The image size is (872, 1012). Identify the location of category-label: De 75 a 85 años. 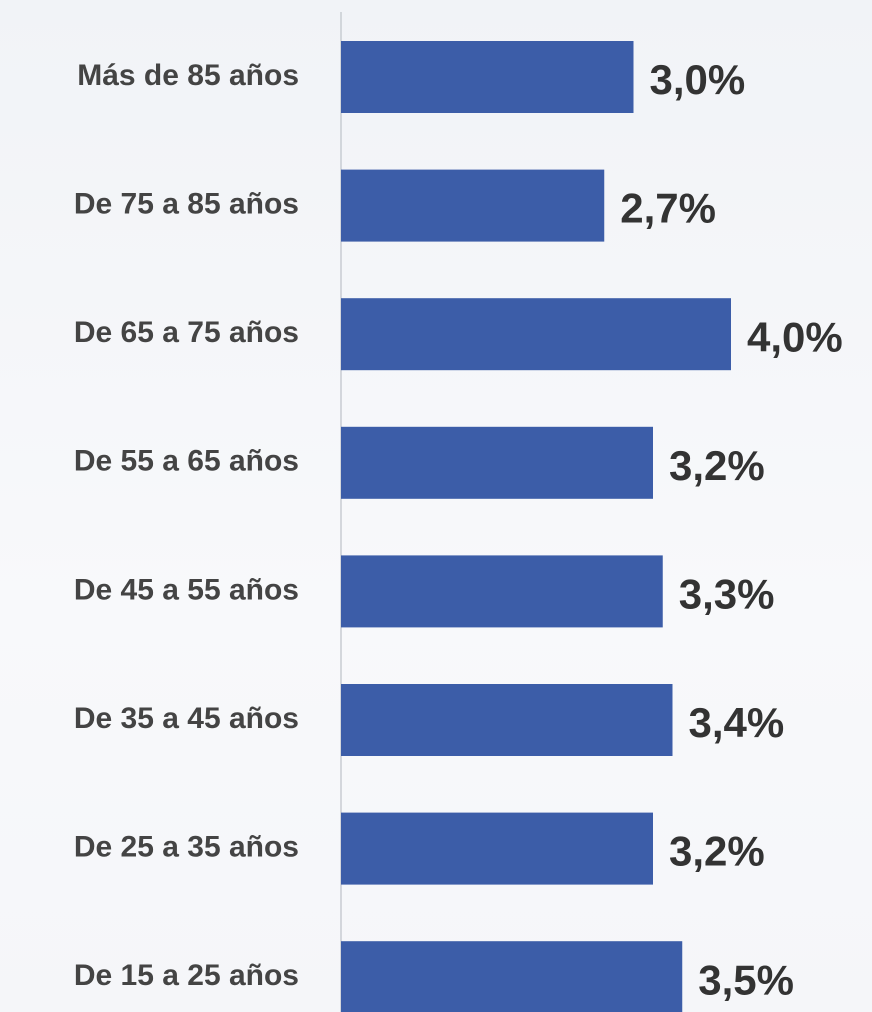
(186, 204).